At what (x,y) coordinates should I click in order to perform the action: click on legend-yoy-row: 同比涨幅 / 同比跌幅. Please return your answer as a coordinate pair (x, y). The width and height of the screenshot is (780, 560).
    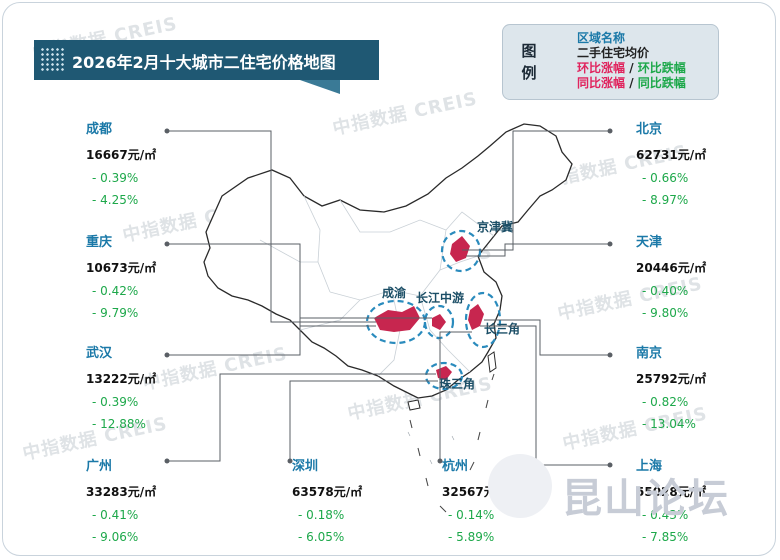
    Looking at the image, I should click on (631, 83).